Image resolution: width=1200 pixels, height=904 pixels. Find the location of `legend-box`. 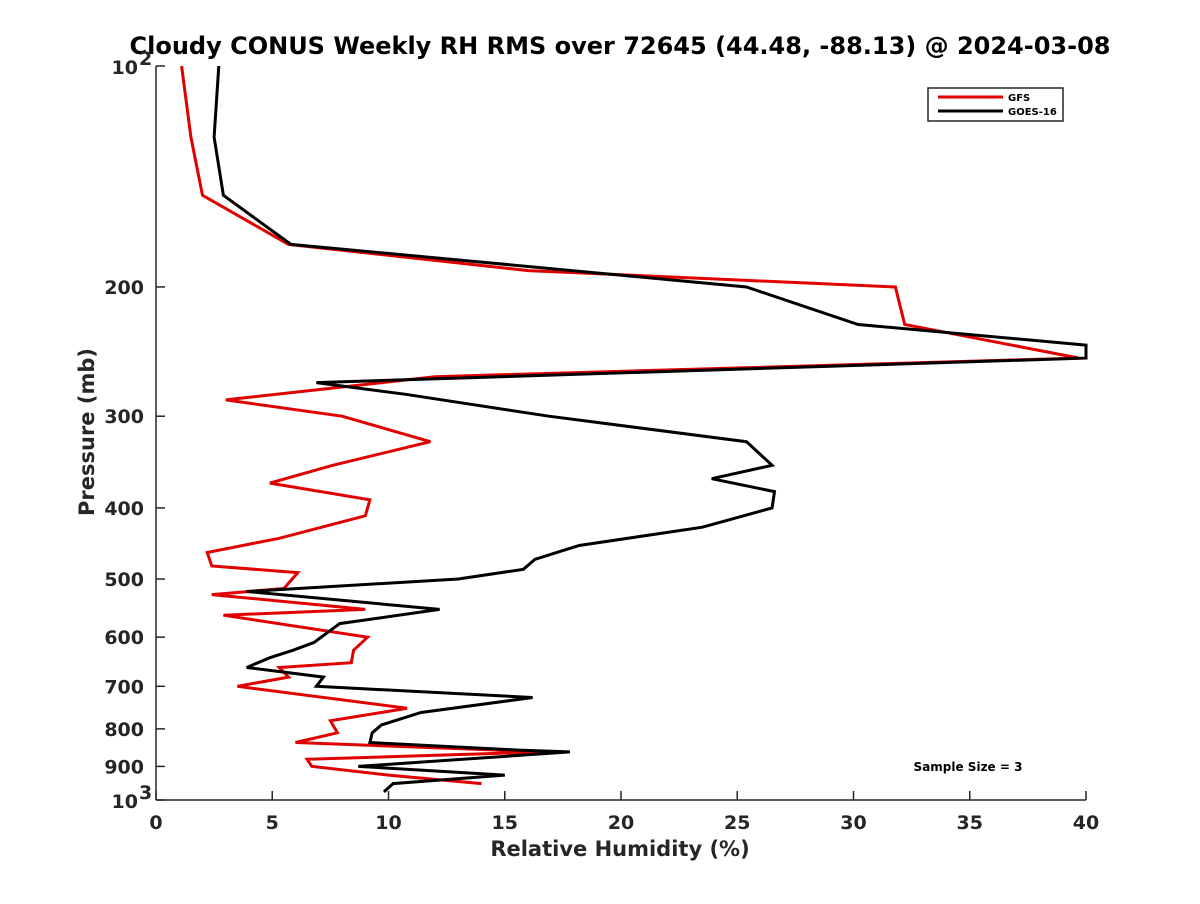

legend-box is located at coordinates (995, 104).